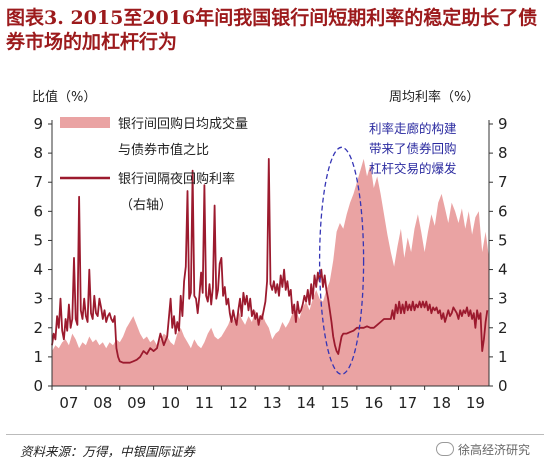  What do you see at coordinates (503, 182) in the screenshot?
I see `right-y-tick-label: 7` at bounding box center [503, 182].